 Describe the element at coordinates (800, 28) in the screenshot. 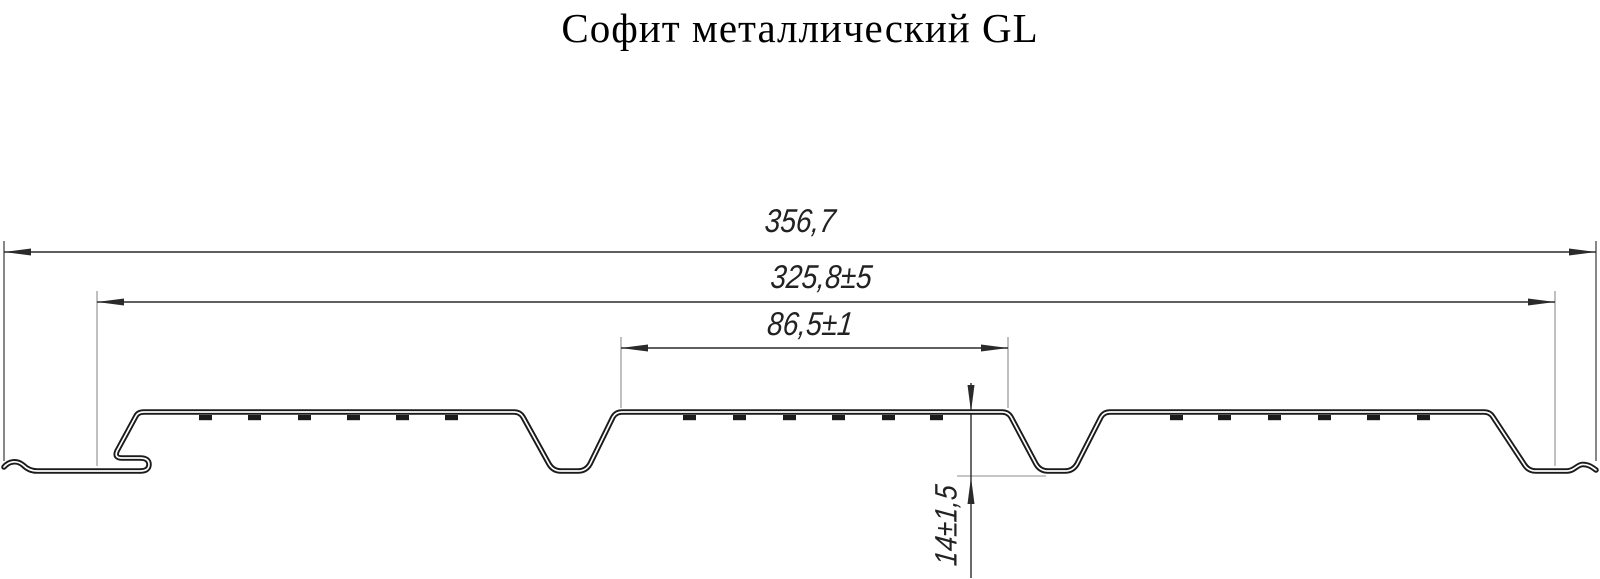

I see `page-title: Софит металлический GL` at that location.